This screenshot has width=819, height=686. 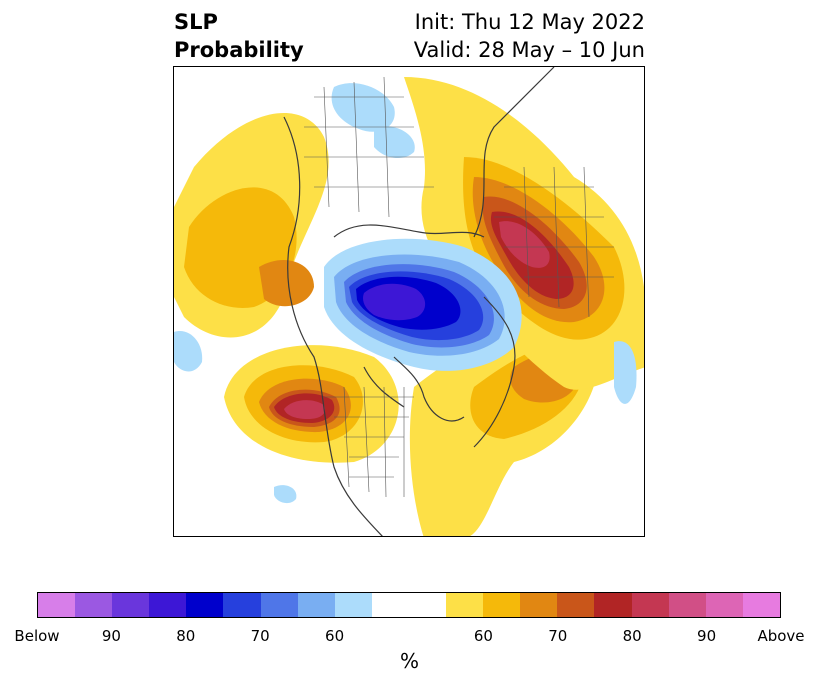 I want to click on title-line-1: SLP, so click(x=196, y=22).